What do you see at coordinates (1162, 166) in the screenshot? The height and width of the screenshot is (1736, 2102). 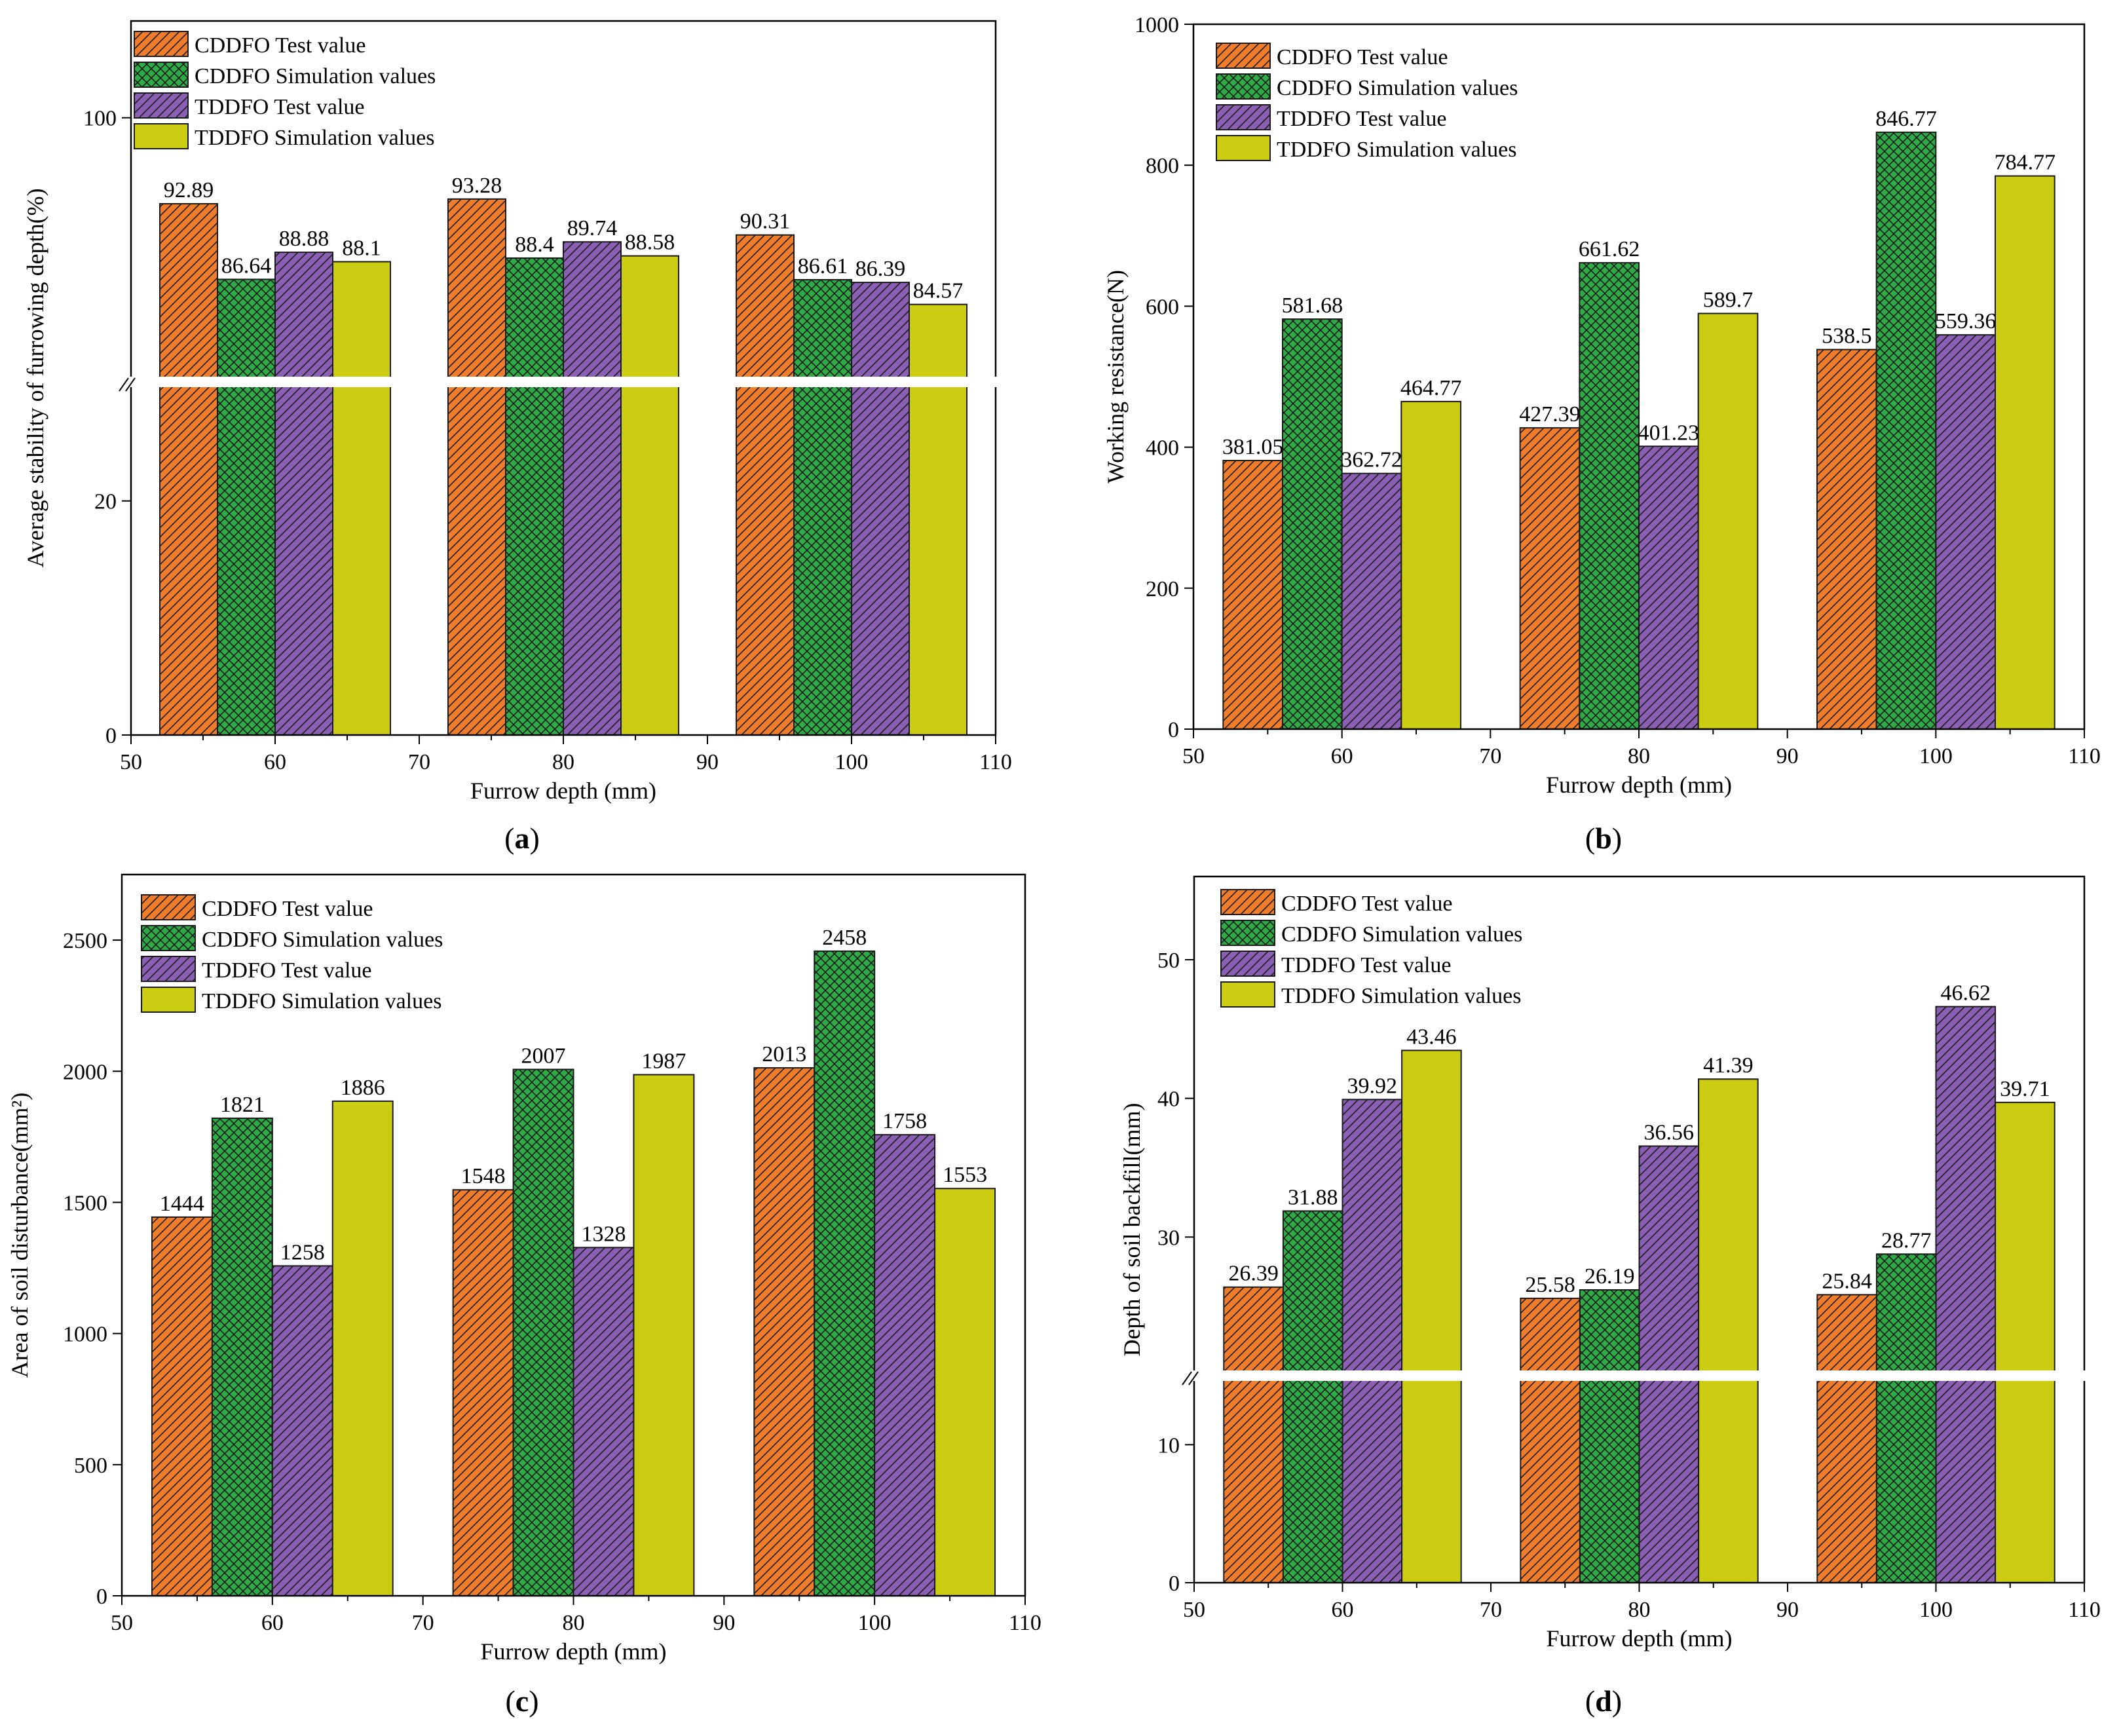 I see `y-tick-label-b-4: 800` at bounding box center [1162, 166].